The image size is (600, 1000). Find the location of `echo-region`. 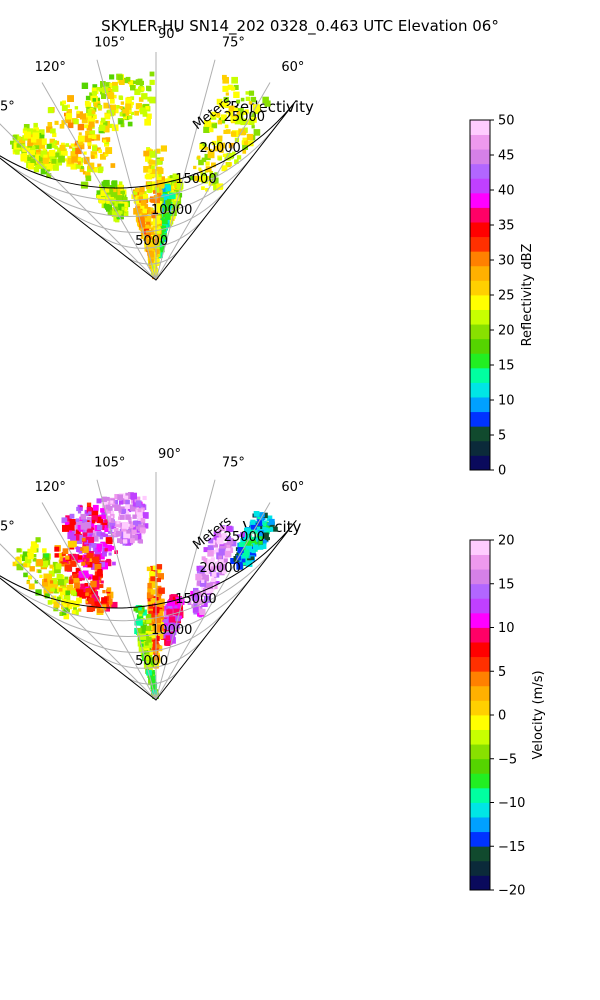

echo-region is located at coordinates (74, 139).